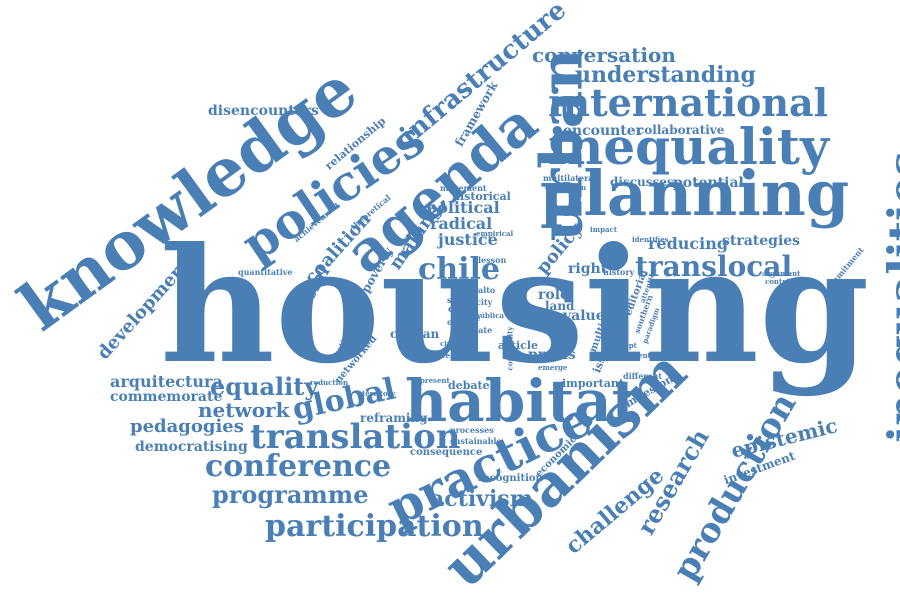  I want to click on word: processes, so click(472, 430).